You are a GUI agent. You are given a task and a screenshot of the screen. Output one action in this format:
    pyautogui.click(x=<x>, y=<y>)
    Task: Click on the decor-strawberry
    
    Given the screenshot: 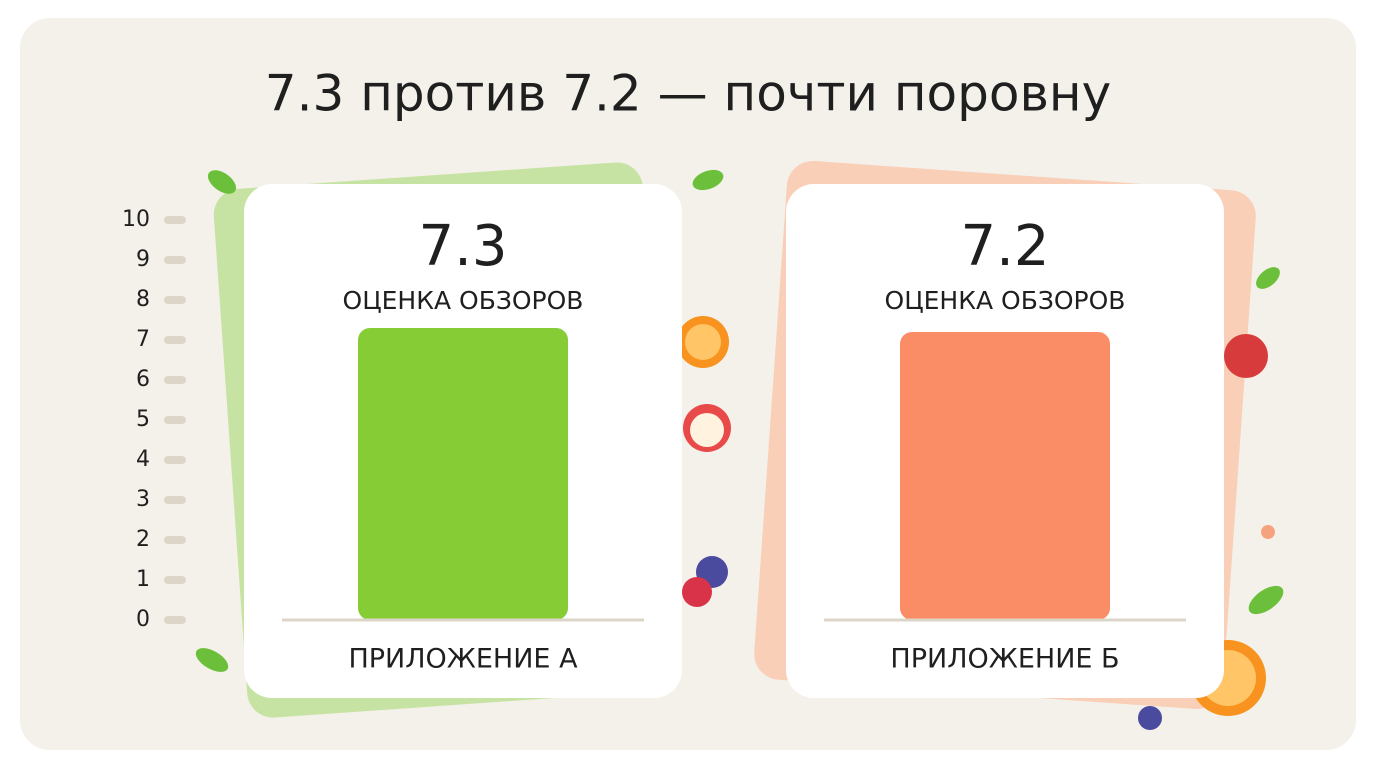 What is the action you would take?
    pyautogui.click(x=1246, y=356)
    